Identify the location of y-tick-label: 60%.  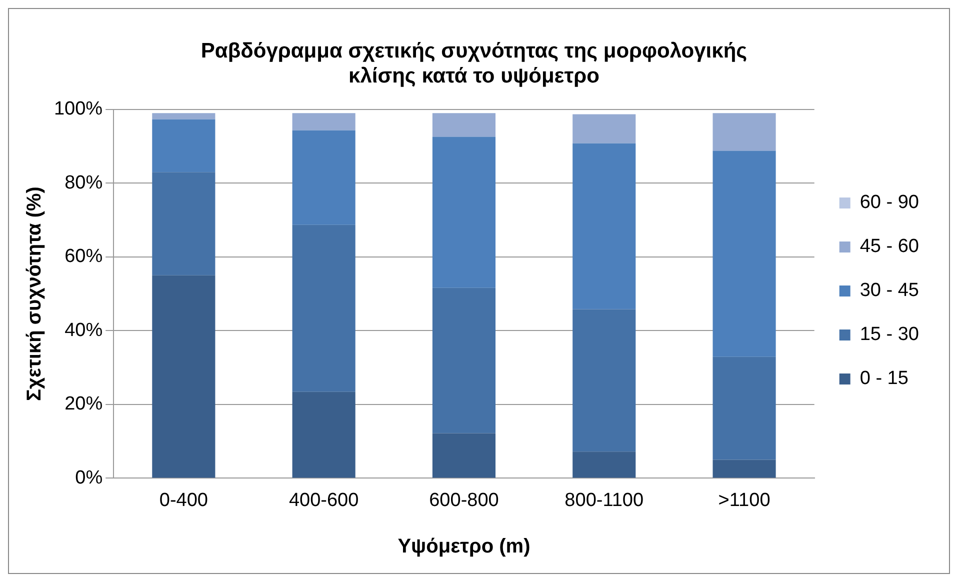
(83, 257).